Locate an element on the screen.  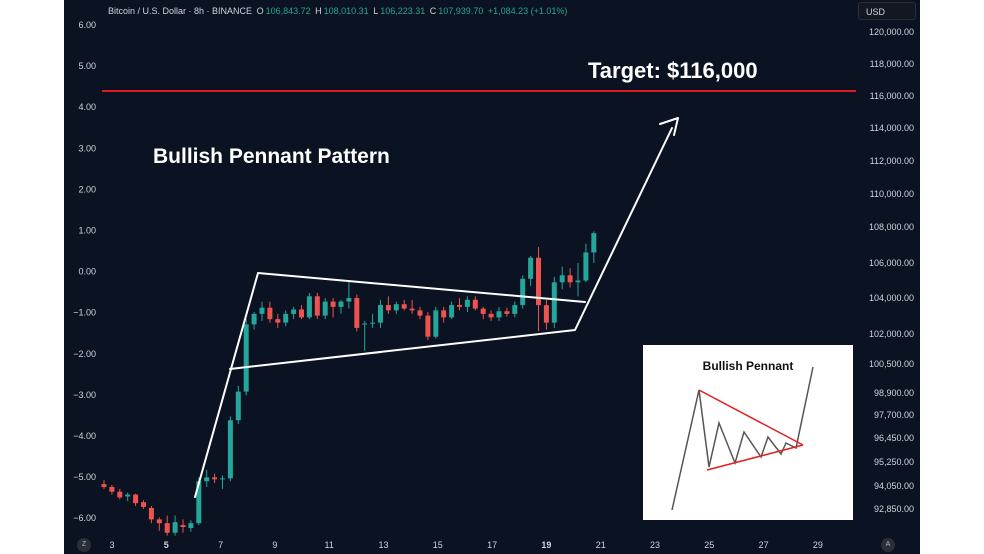
right-axis-tick-label: 92,850.00 is located at coordinates (894, 509).